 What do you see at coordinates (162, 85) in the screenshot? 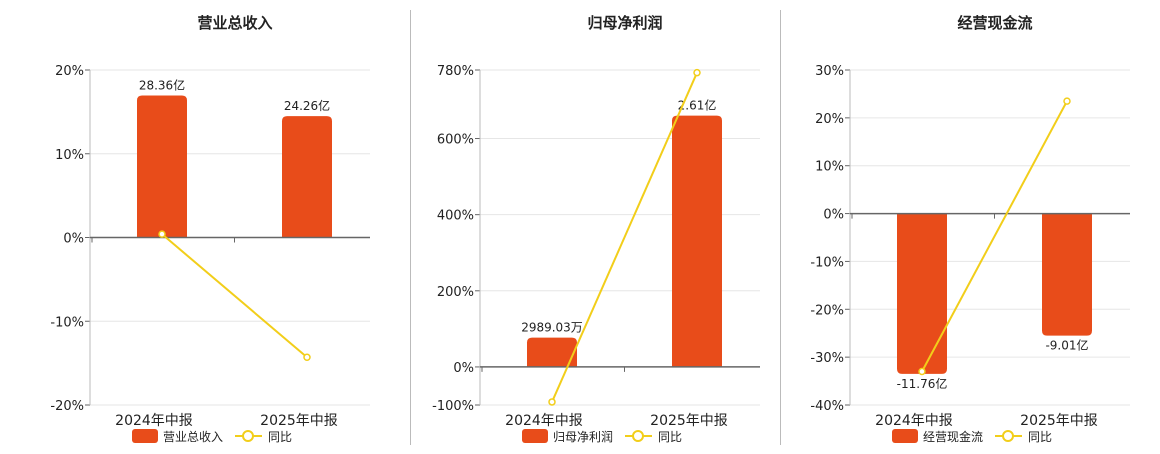
I see `bar-data-label: 28.36亿` at bounding box center [162, 85].